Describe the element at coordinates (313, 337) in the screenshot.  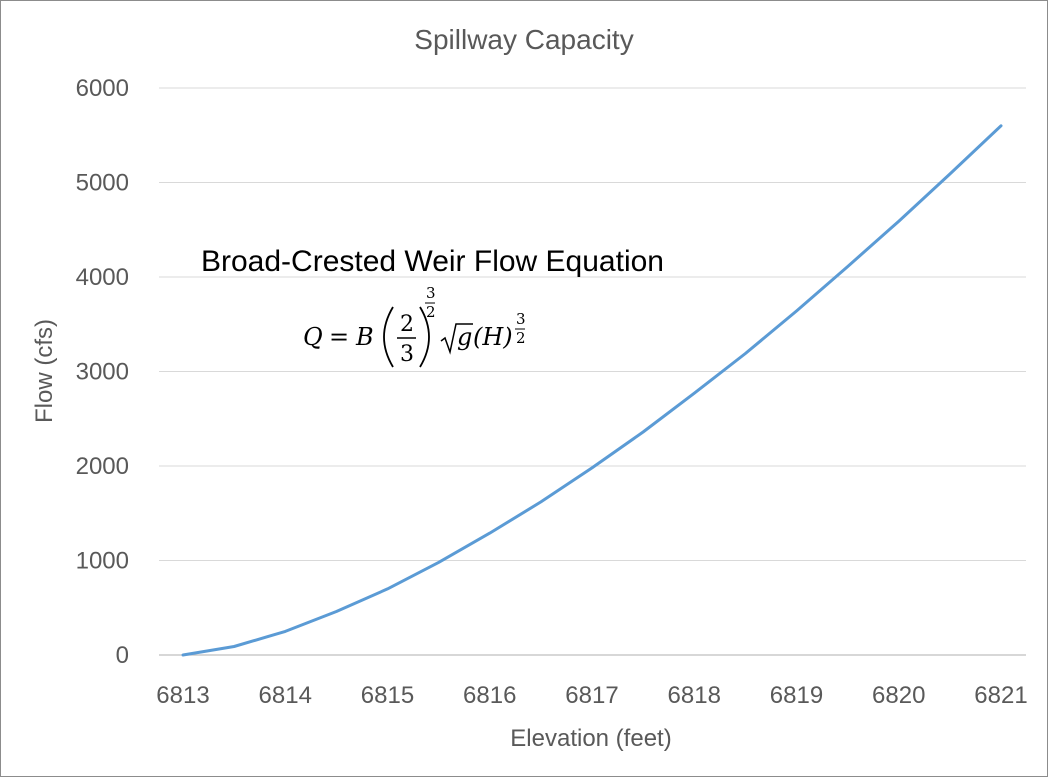
I see `equation-q: Q` at that location.